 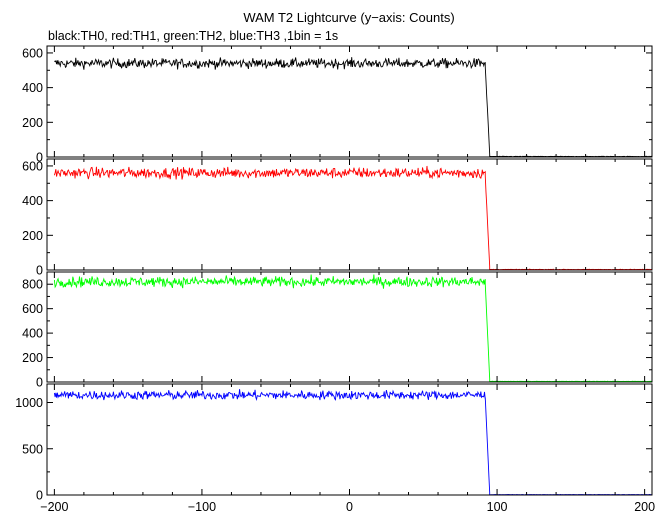 I want to click on y-tick-label: 800, so click(x=32, y=285).